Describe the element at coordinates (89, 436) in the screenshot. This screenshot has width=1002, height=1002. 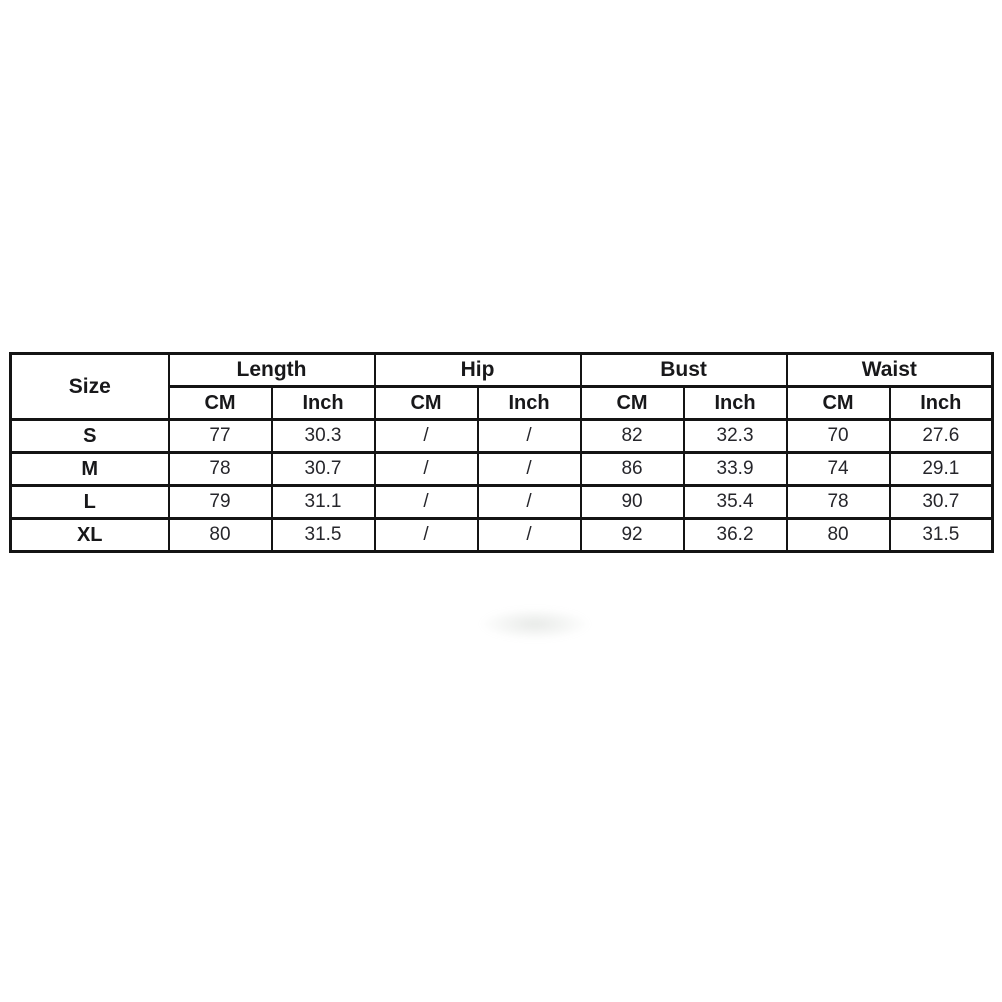
I see `size-label-s: S` at that location.